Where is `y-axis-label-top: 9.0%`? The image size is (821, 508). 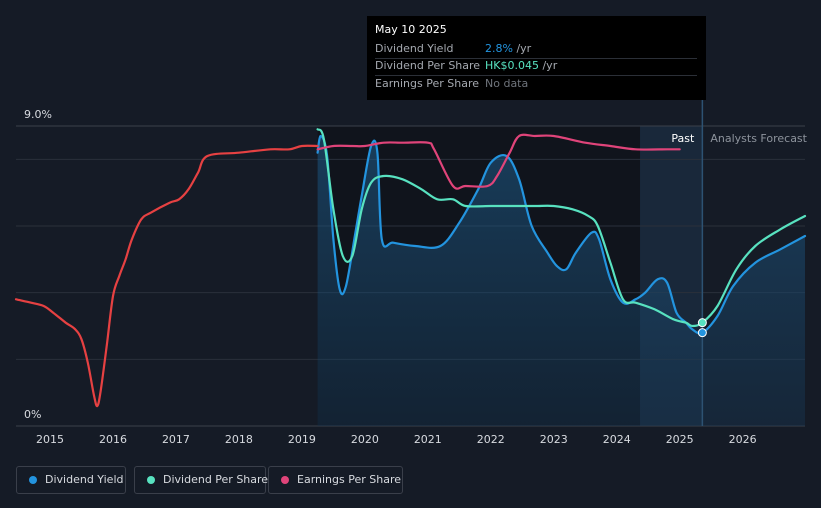
y-axis-label-top: 9.0% is located at coordinates (38, 114).